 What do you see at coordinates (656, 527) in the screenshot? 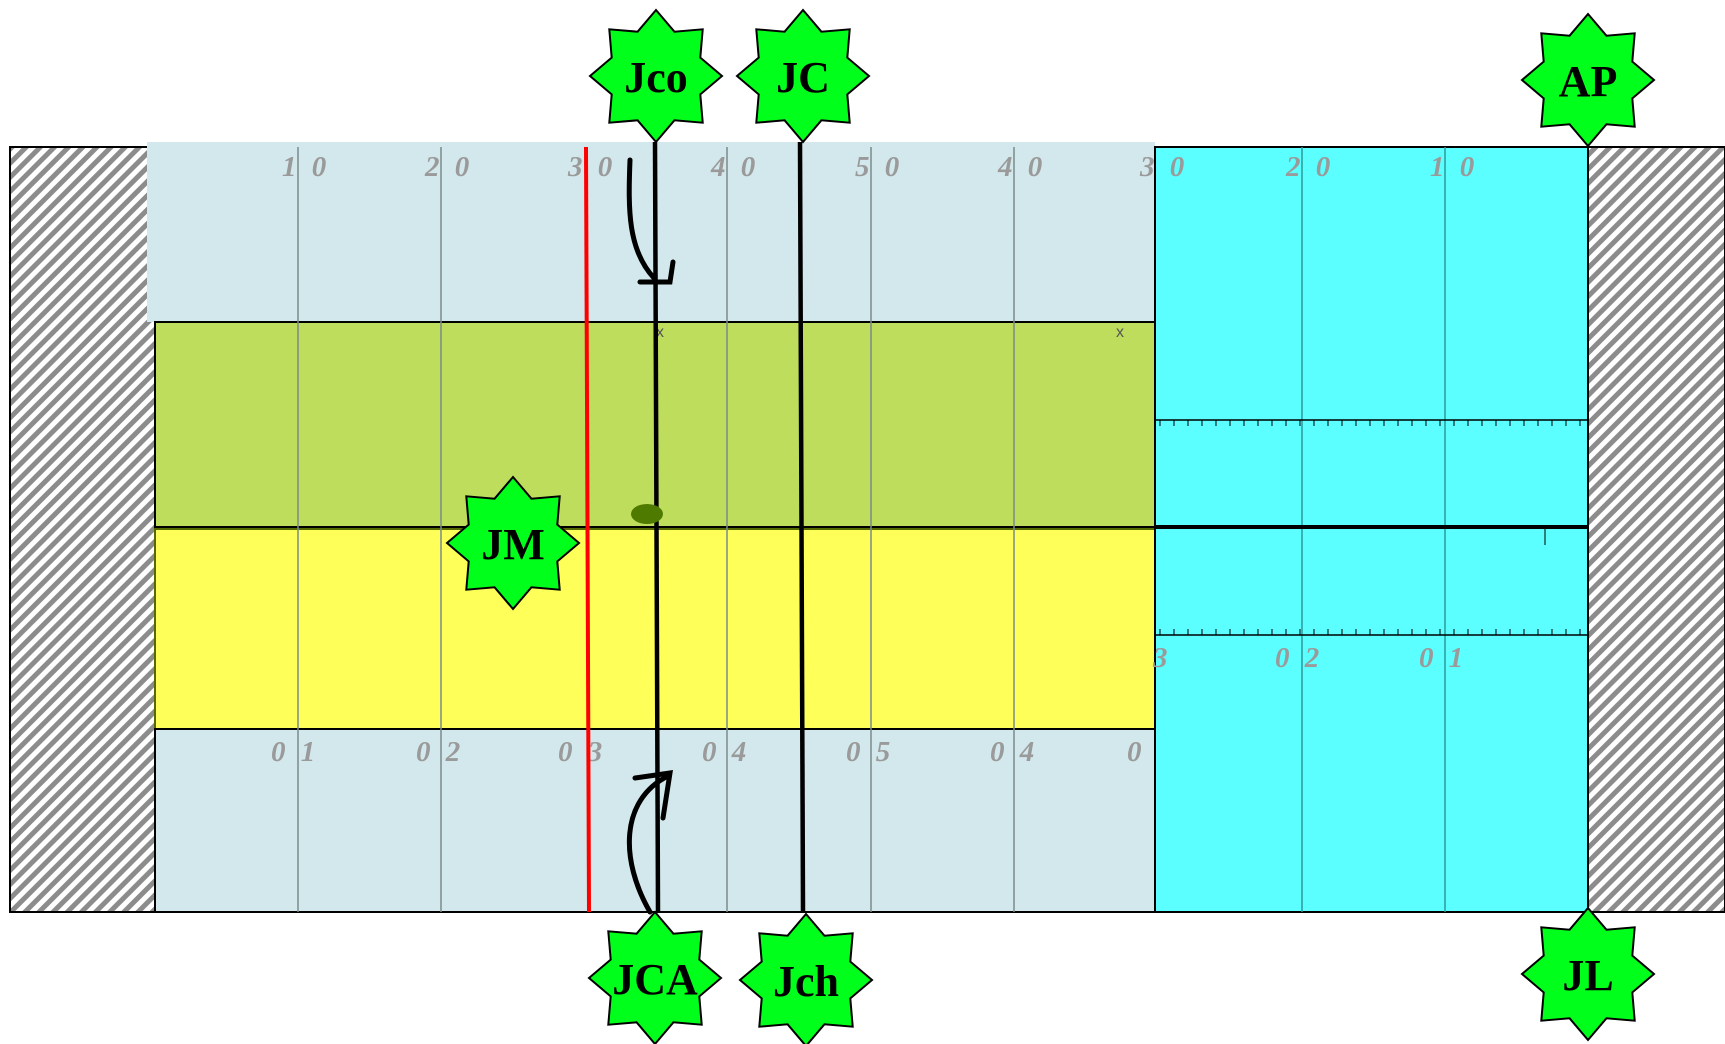
I see `player-line-jco-jca` at bounding box center [656, 527].